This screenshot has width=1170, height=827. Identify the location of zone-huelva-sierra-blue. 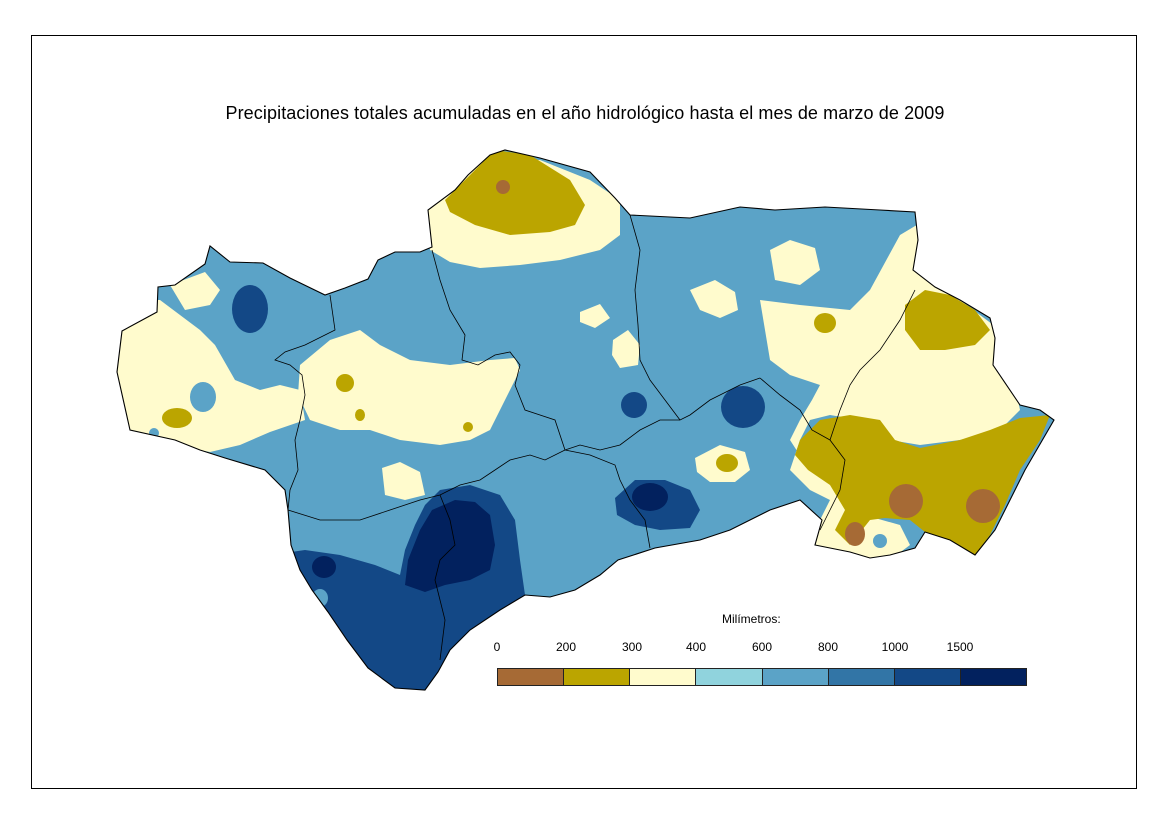
(250, 309).